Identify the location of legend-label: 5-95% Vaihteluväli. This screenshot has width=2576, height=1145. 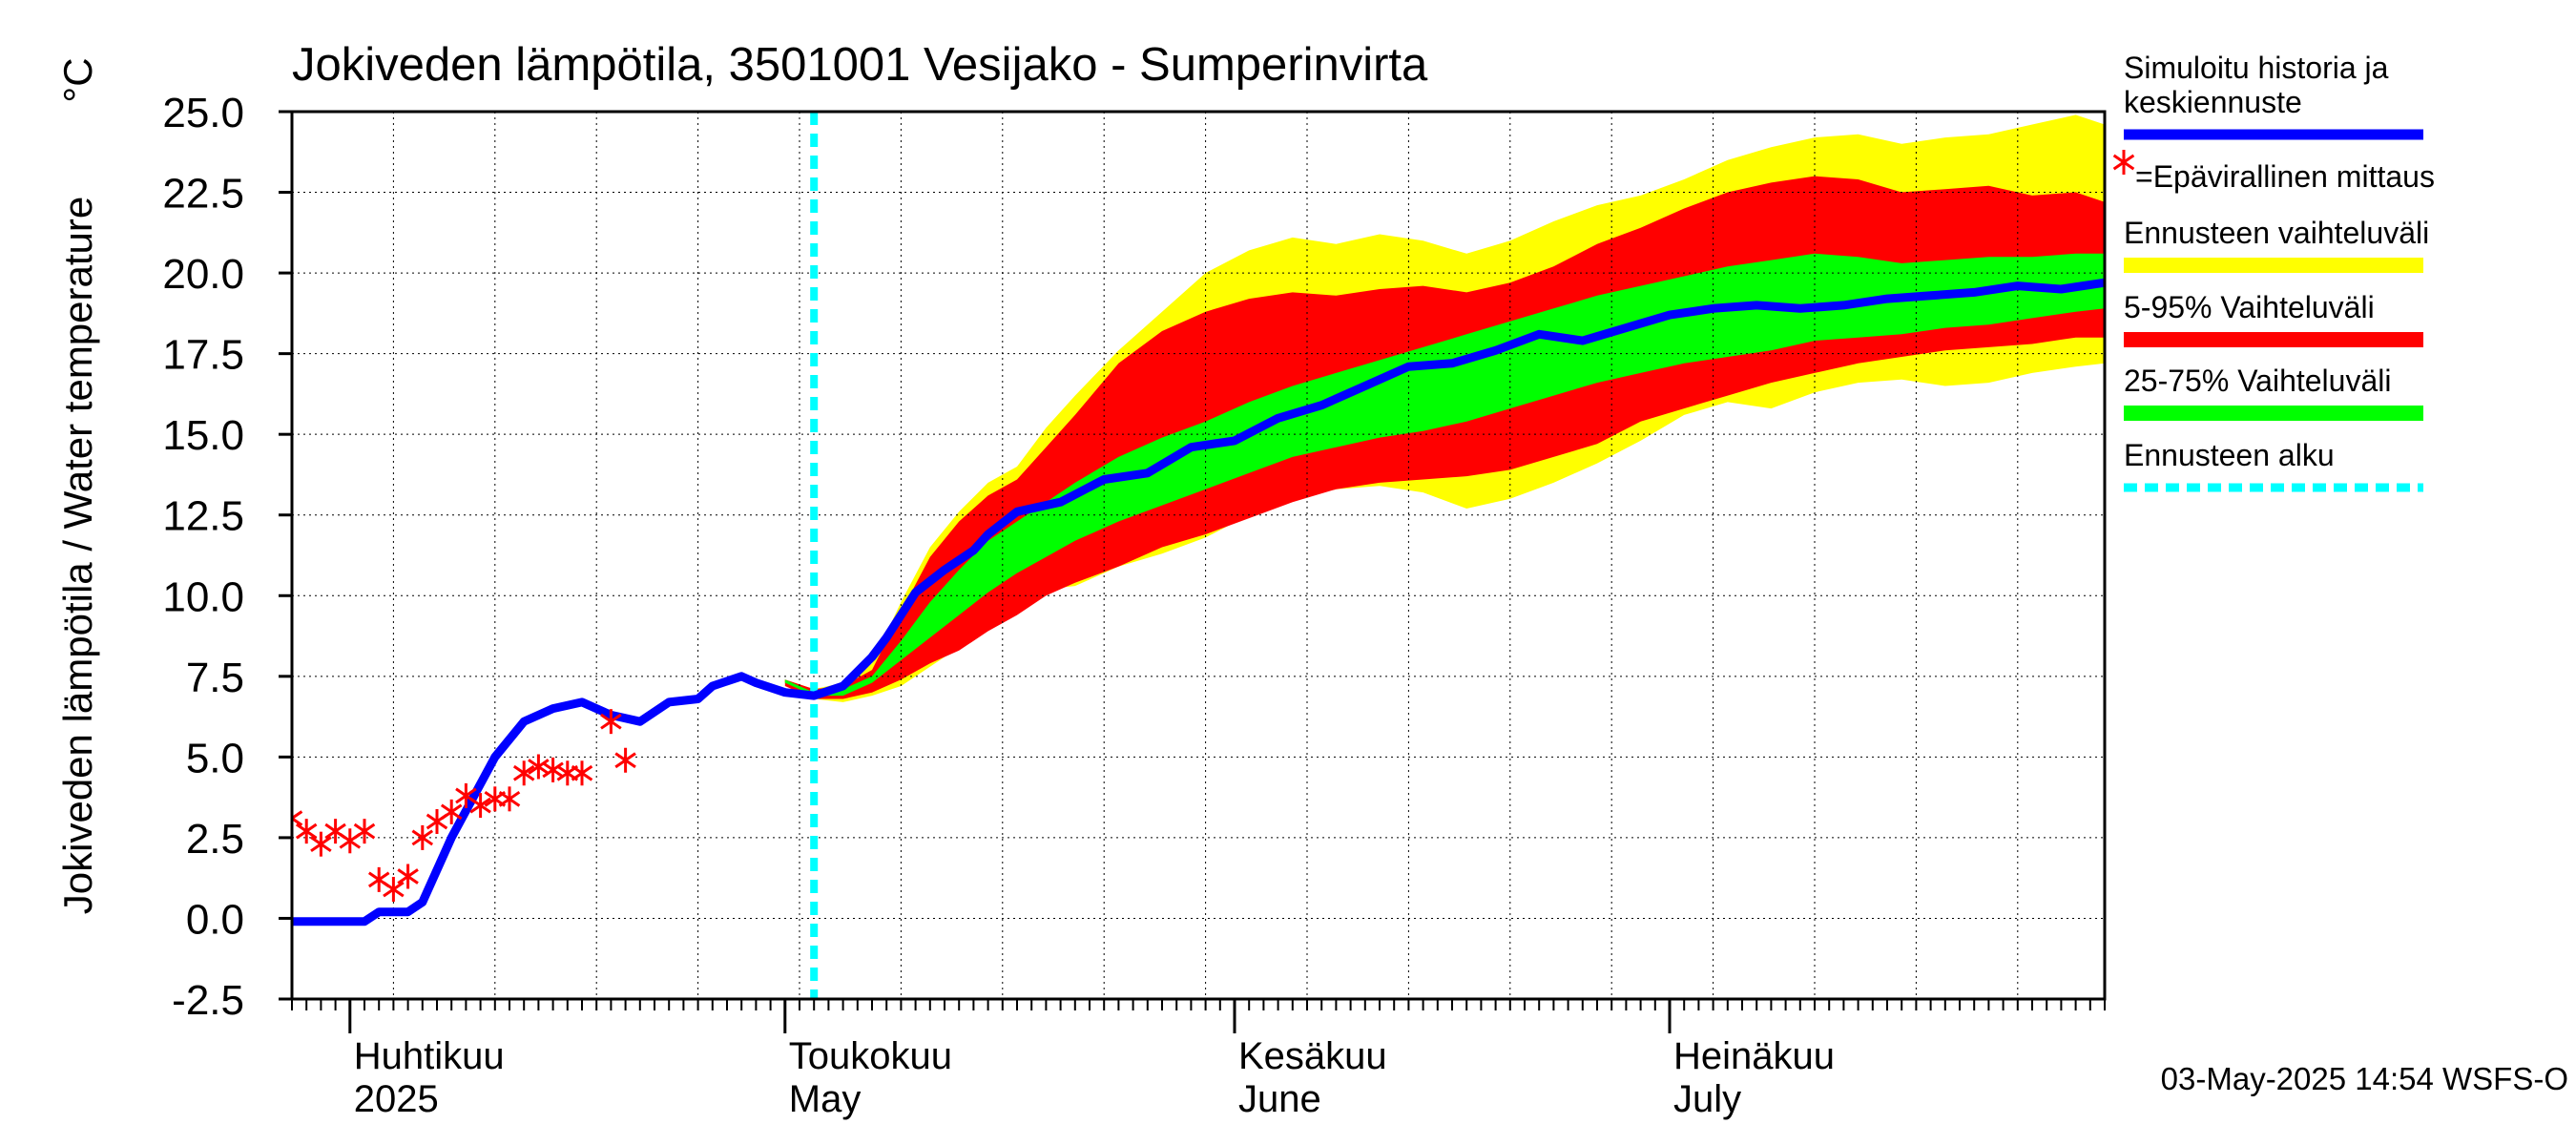
(2249, 307).